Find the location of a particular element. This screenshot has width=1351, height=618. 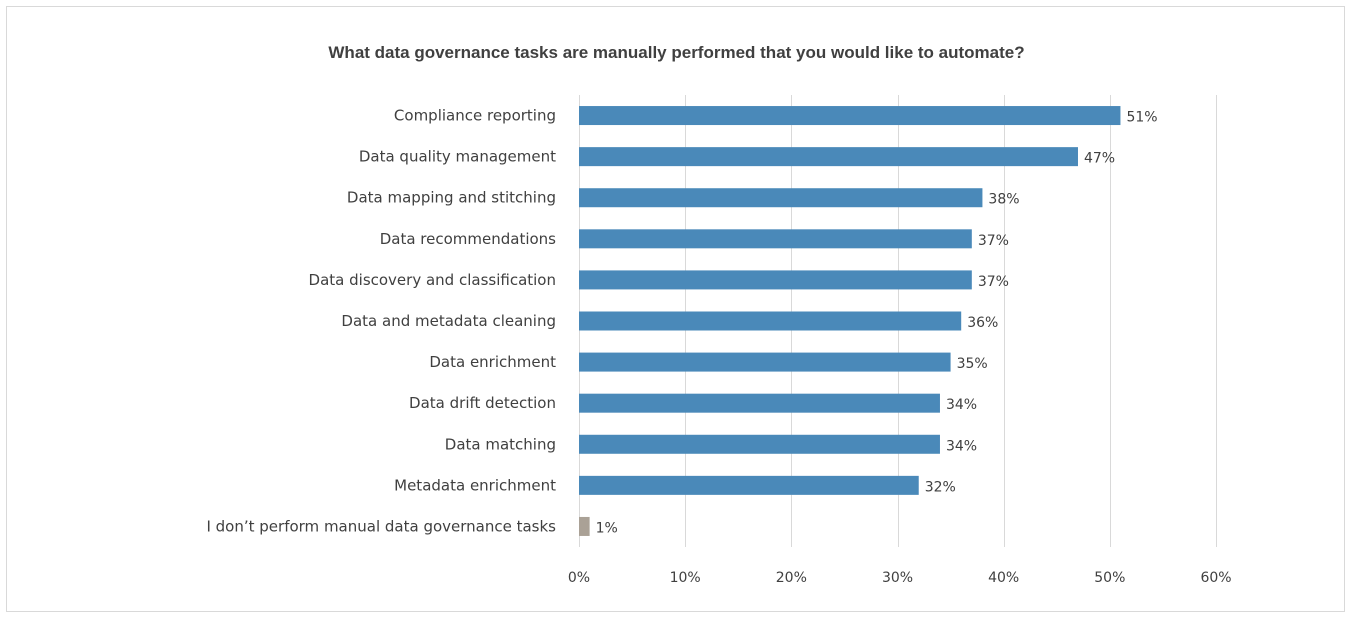

data-label: 36% is located at coordinates (982, 323).